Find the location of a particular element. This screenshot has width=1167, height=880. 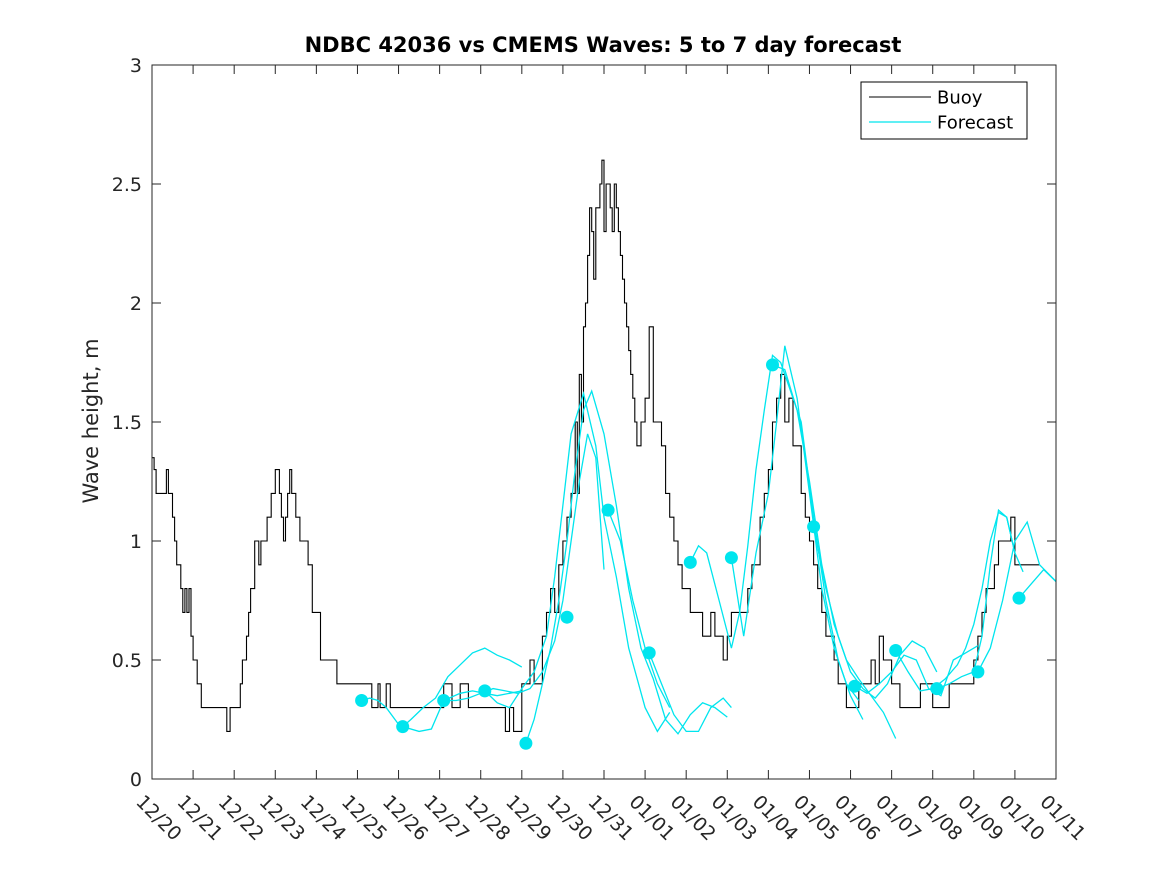

y-tick-label-1: 0.5 is located at coordinates (127, 661).